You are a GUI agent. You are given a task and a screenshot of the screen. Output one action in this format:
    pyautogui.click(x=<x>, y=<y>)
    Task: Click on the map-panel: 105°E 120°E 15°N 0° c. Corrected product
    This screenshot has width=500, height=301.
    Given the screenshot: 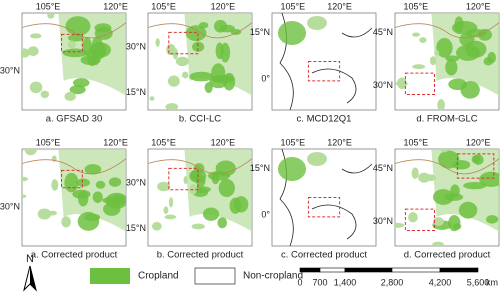 What is the action you would take?
    pyautogui.click(x=313, y=199)
    